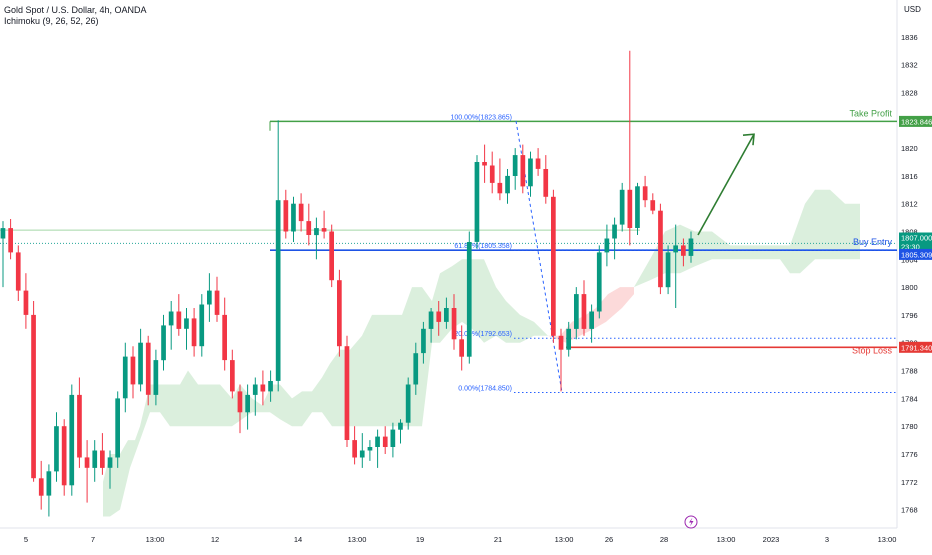 Image resolution: width=932 pixels, height=555 pixels. Describe the element at coordinates (215, 539) in the screenshot. I see `x-tick-label: 12` at that location.